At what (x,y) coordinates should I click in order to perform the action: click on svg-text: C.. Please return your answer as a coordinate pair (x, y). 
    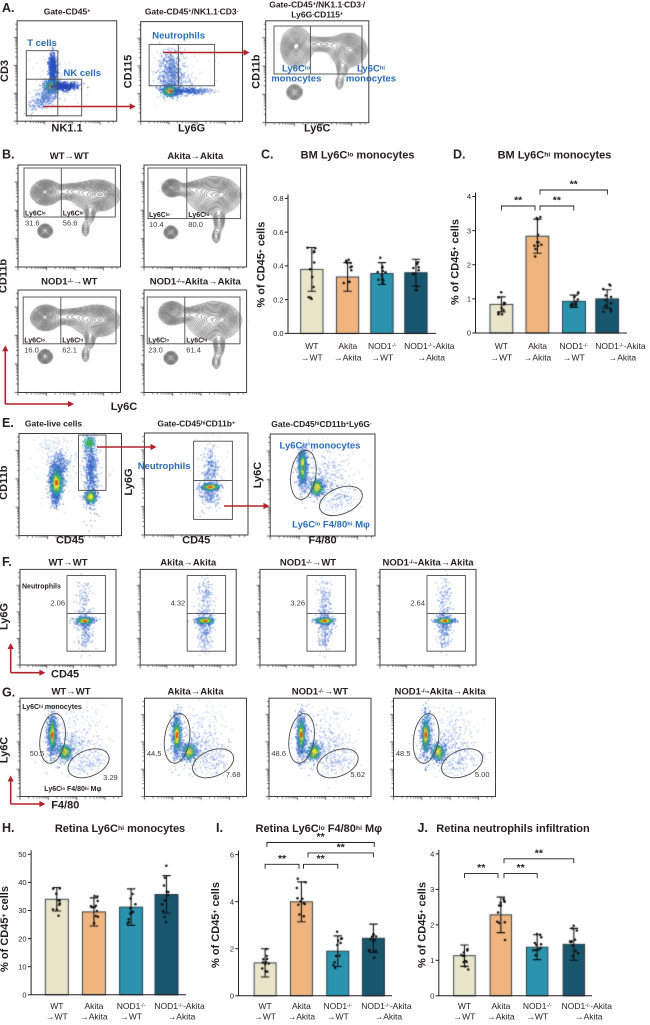
    Looking at the image, I should click on (267, 155).